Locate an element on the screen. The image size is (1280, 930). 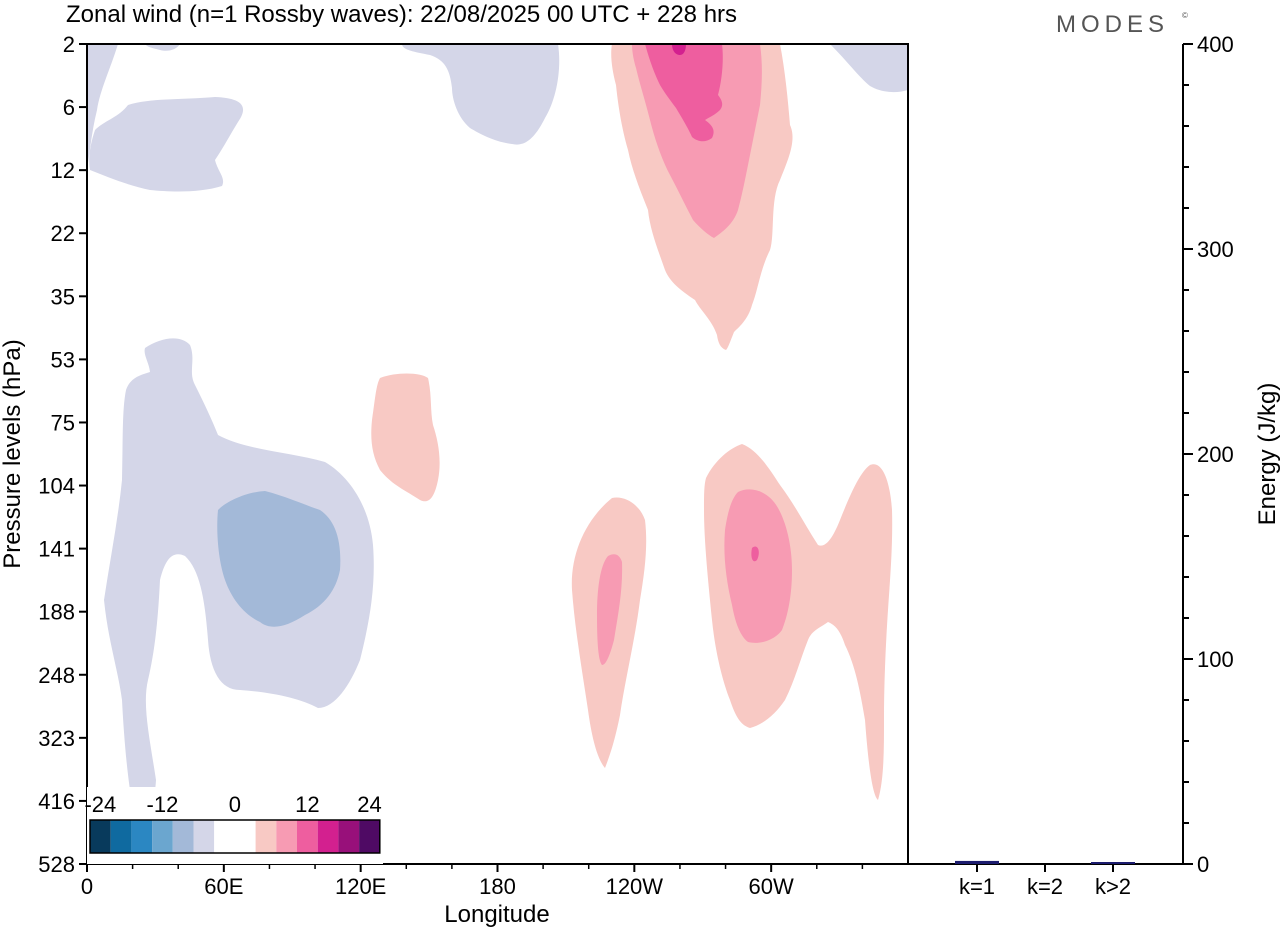
pressure-tick-label: 35 is located at coordinates (63, 296).